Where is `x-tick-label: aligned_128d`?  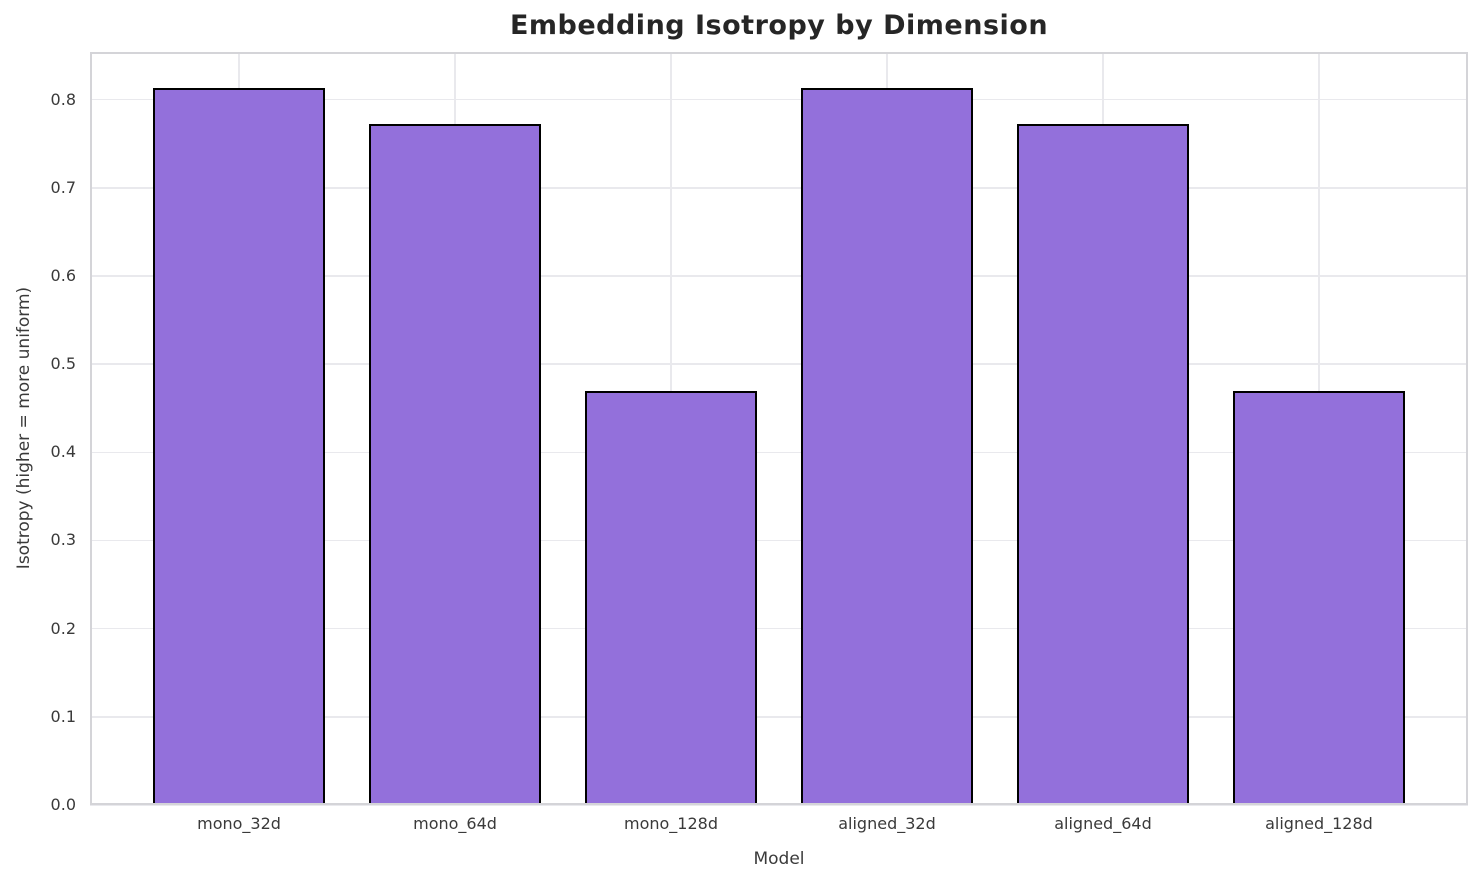
x-tick-label: aligned_128d is located at coordinates (1319, 823).